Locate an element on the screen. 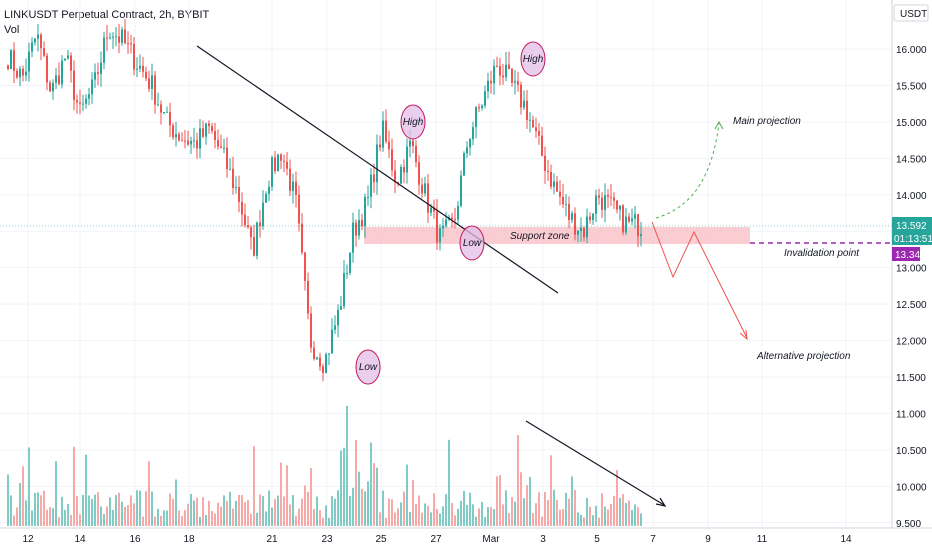  price-tick-label: 14.000 is located at coordinates (911, 196).